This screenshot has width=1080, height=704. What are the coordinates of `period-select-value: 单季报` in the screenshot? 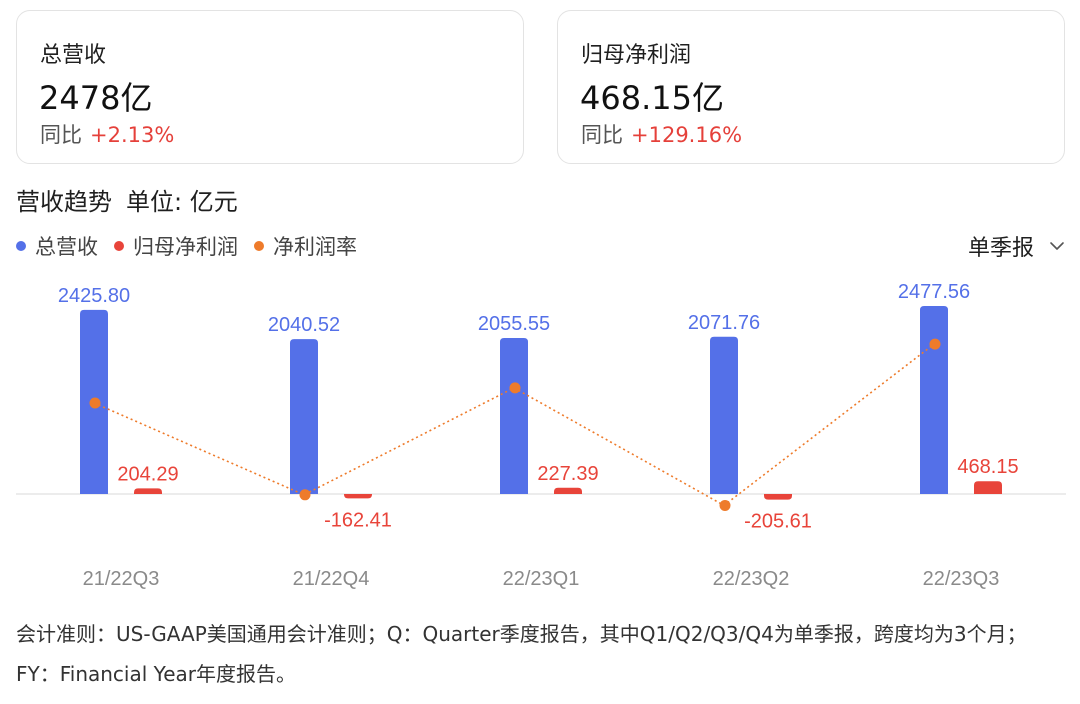 It's located at (1000, 248).